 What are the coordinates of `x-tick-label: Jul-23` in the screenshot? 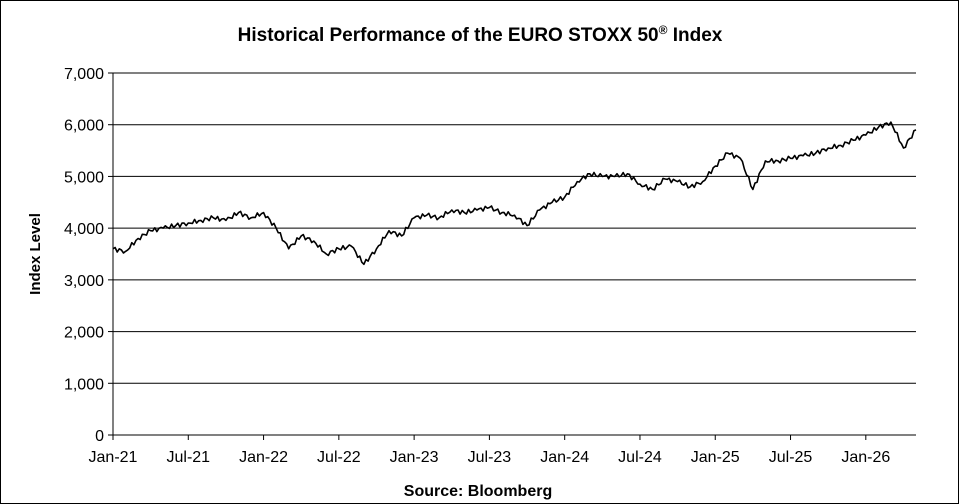 It's located at (490, 457).